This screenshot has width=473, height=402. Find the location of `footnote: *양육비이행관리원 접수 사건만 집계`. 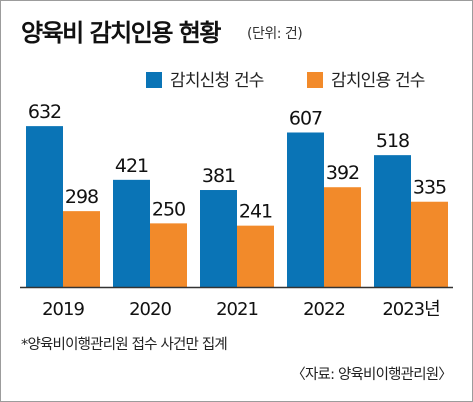

footnote: *양육비이행관리원 접수 사건만 집계 is located at coordinates (124, 345).